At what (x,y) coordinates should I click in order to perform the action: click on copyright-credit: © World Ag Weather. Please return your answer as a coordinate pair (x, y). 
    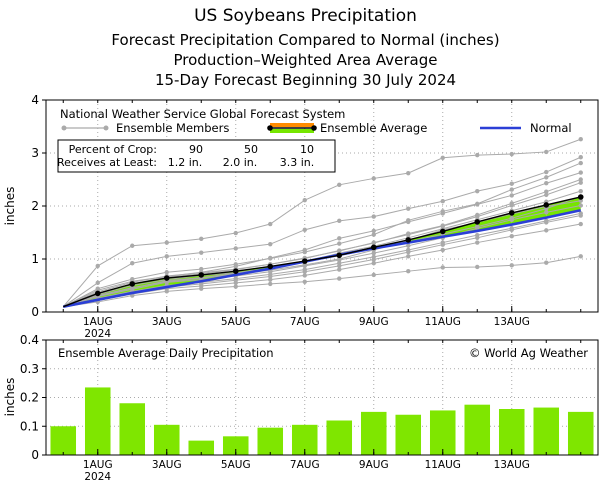
    Looking at the image, I should click on (528, 353).